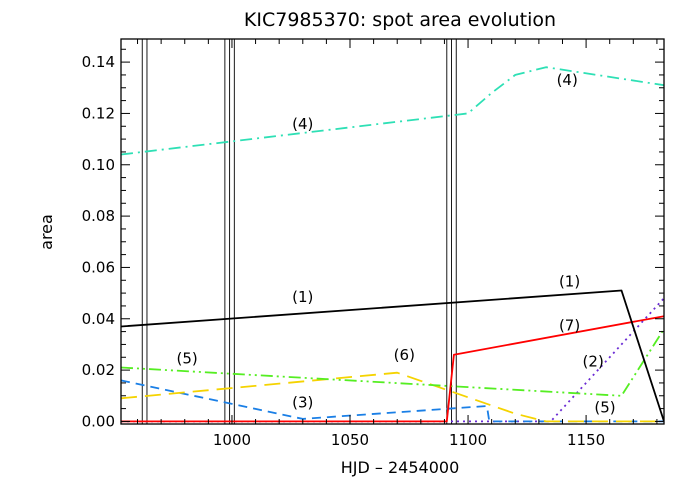  I want to click on y-tick-label-3: 0.06, so click(98, 267).